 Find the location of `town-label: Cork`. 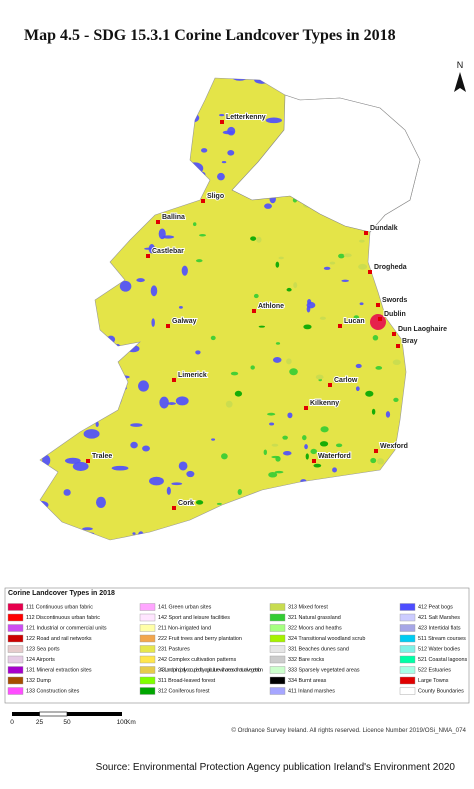

town-label: Cork is located at coordinates (186, 503).